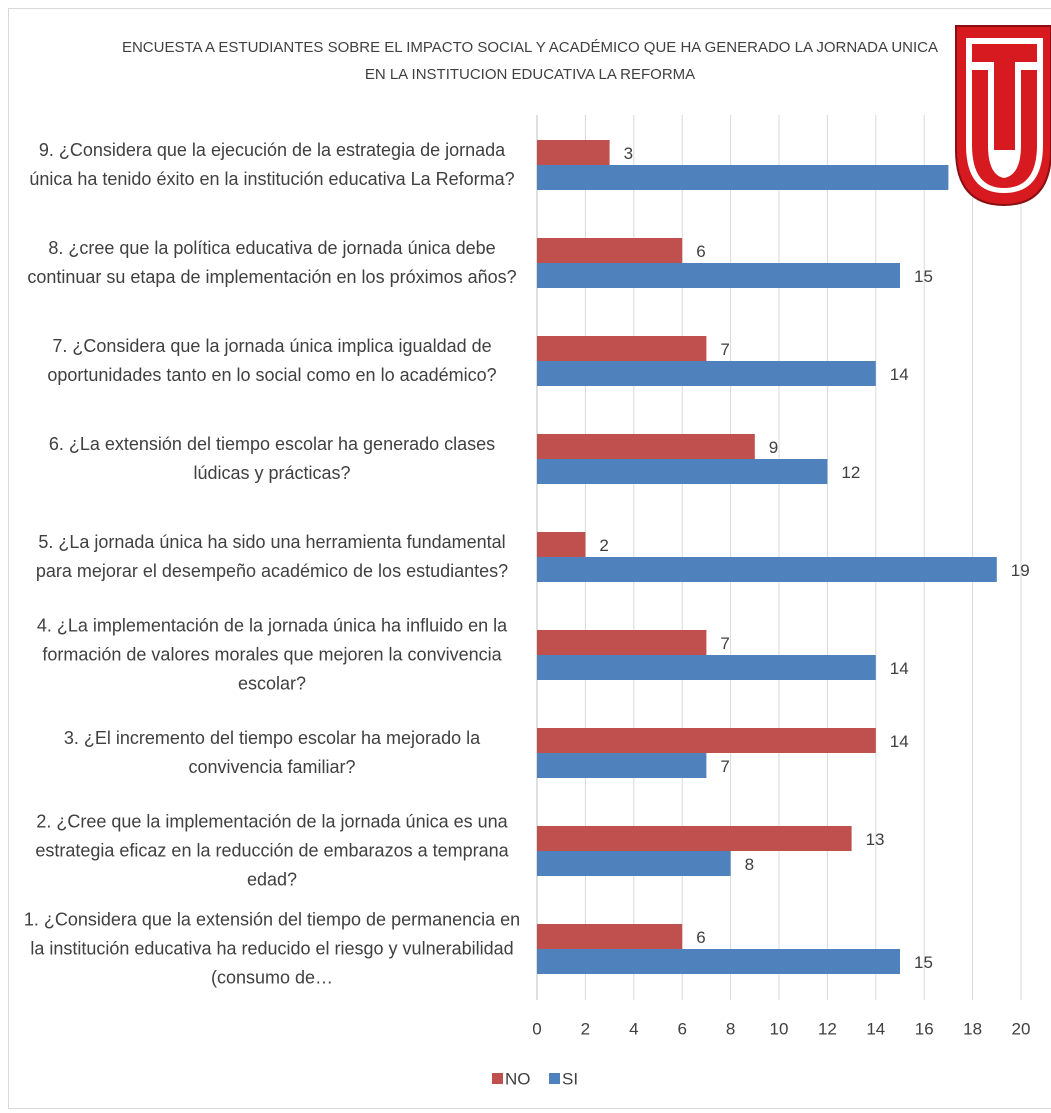 Image resolution: width=1051 pixels, height=1113 pixels. Describe the element at coordinates (972, 1028) in the screenshot. I see `x-tick-label: 18` at that location.